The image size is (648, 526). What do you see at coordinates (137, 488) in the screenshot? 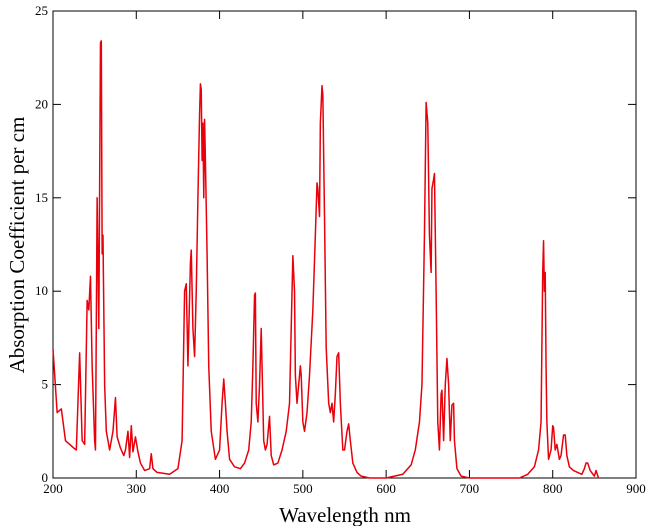
I see `x-tick-label: 300` at bounding box center [137, 488].